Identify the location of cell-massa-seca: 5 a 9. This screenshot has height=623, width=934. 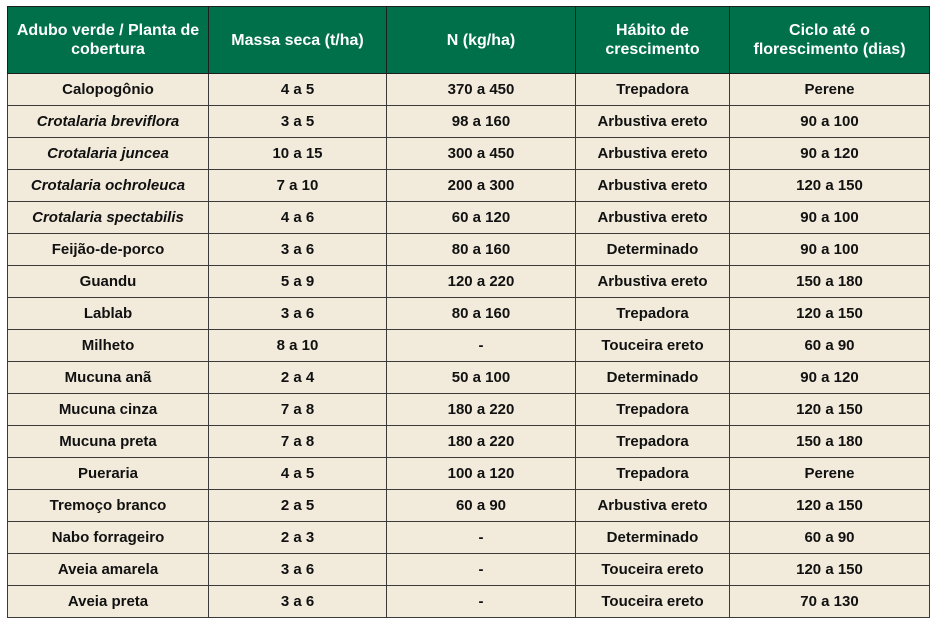
(297, 281).